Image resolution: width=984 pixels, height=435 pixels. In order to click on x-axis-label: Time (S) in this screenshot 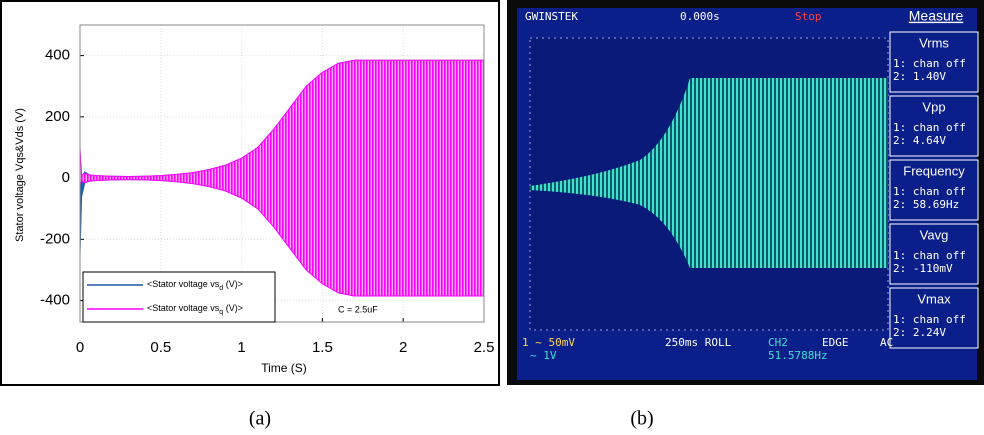, I will do `click(284, 368)`.